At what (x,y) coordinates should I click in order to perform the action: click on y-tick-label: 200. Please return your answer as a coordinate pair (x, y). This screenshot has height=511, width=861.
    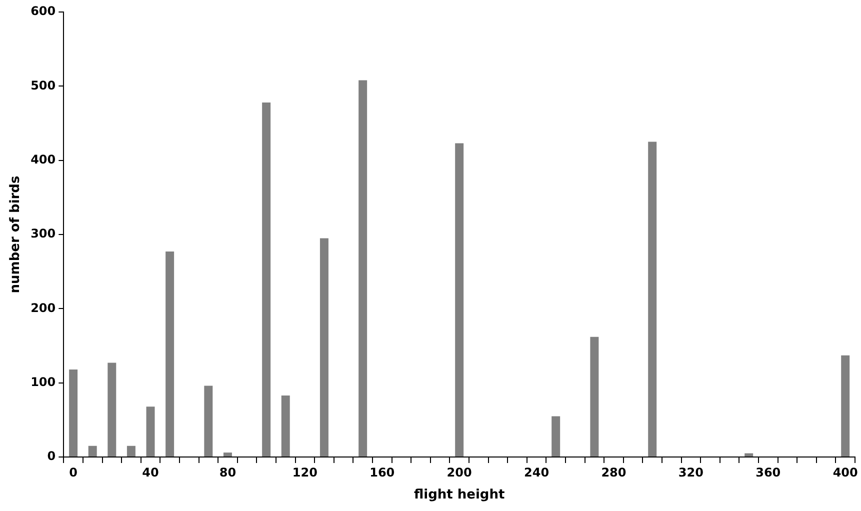
    Looking at the image, I should click on (43, 307).